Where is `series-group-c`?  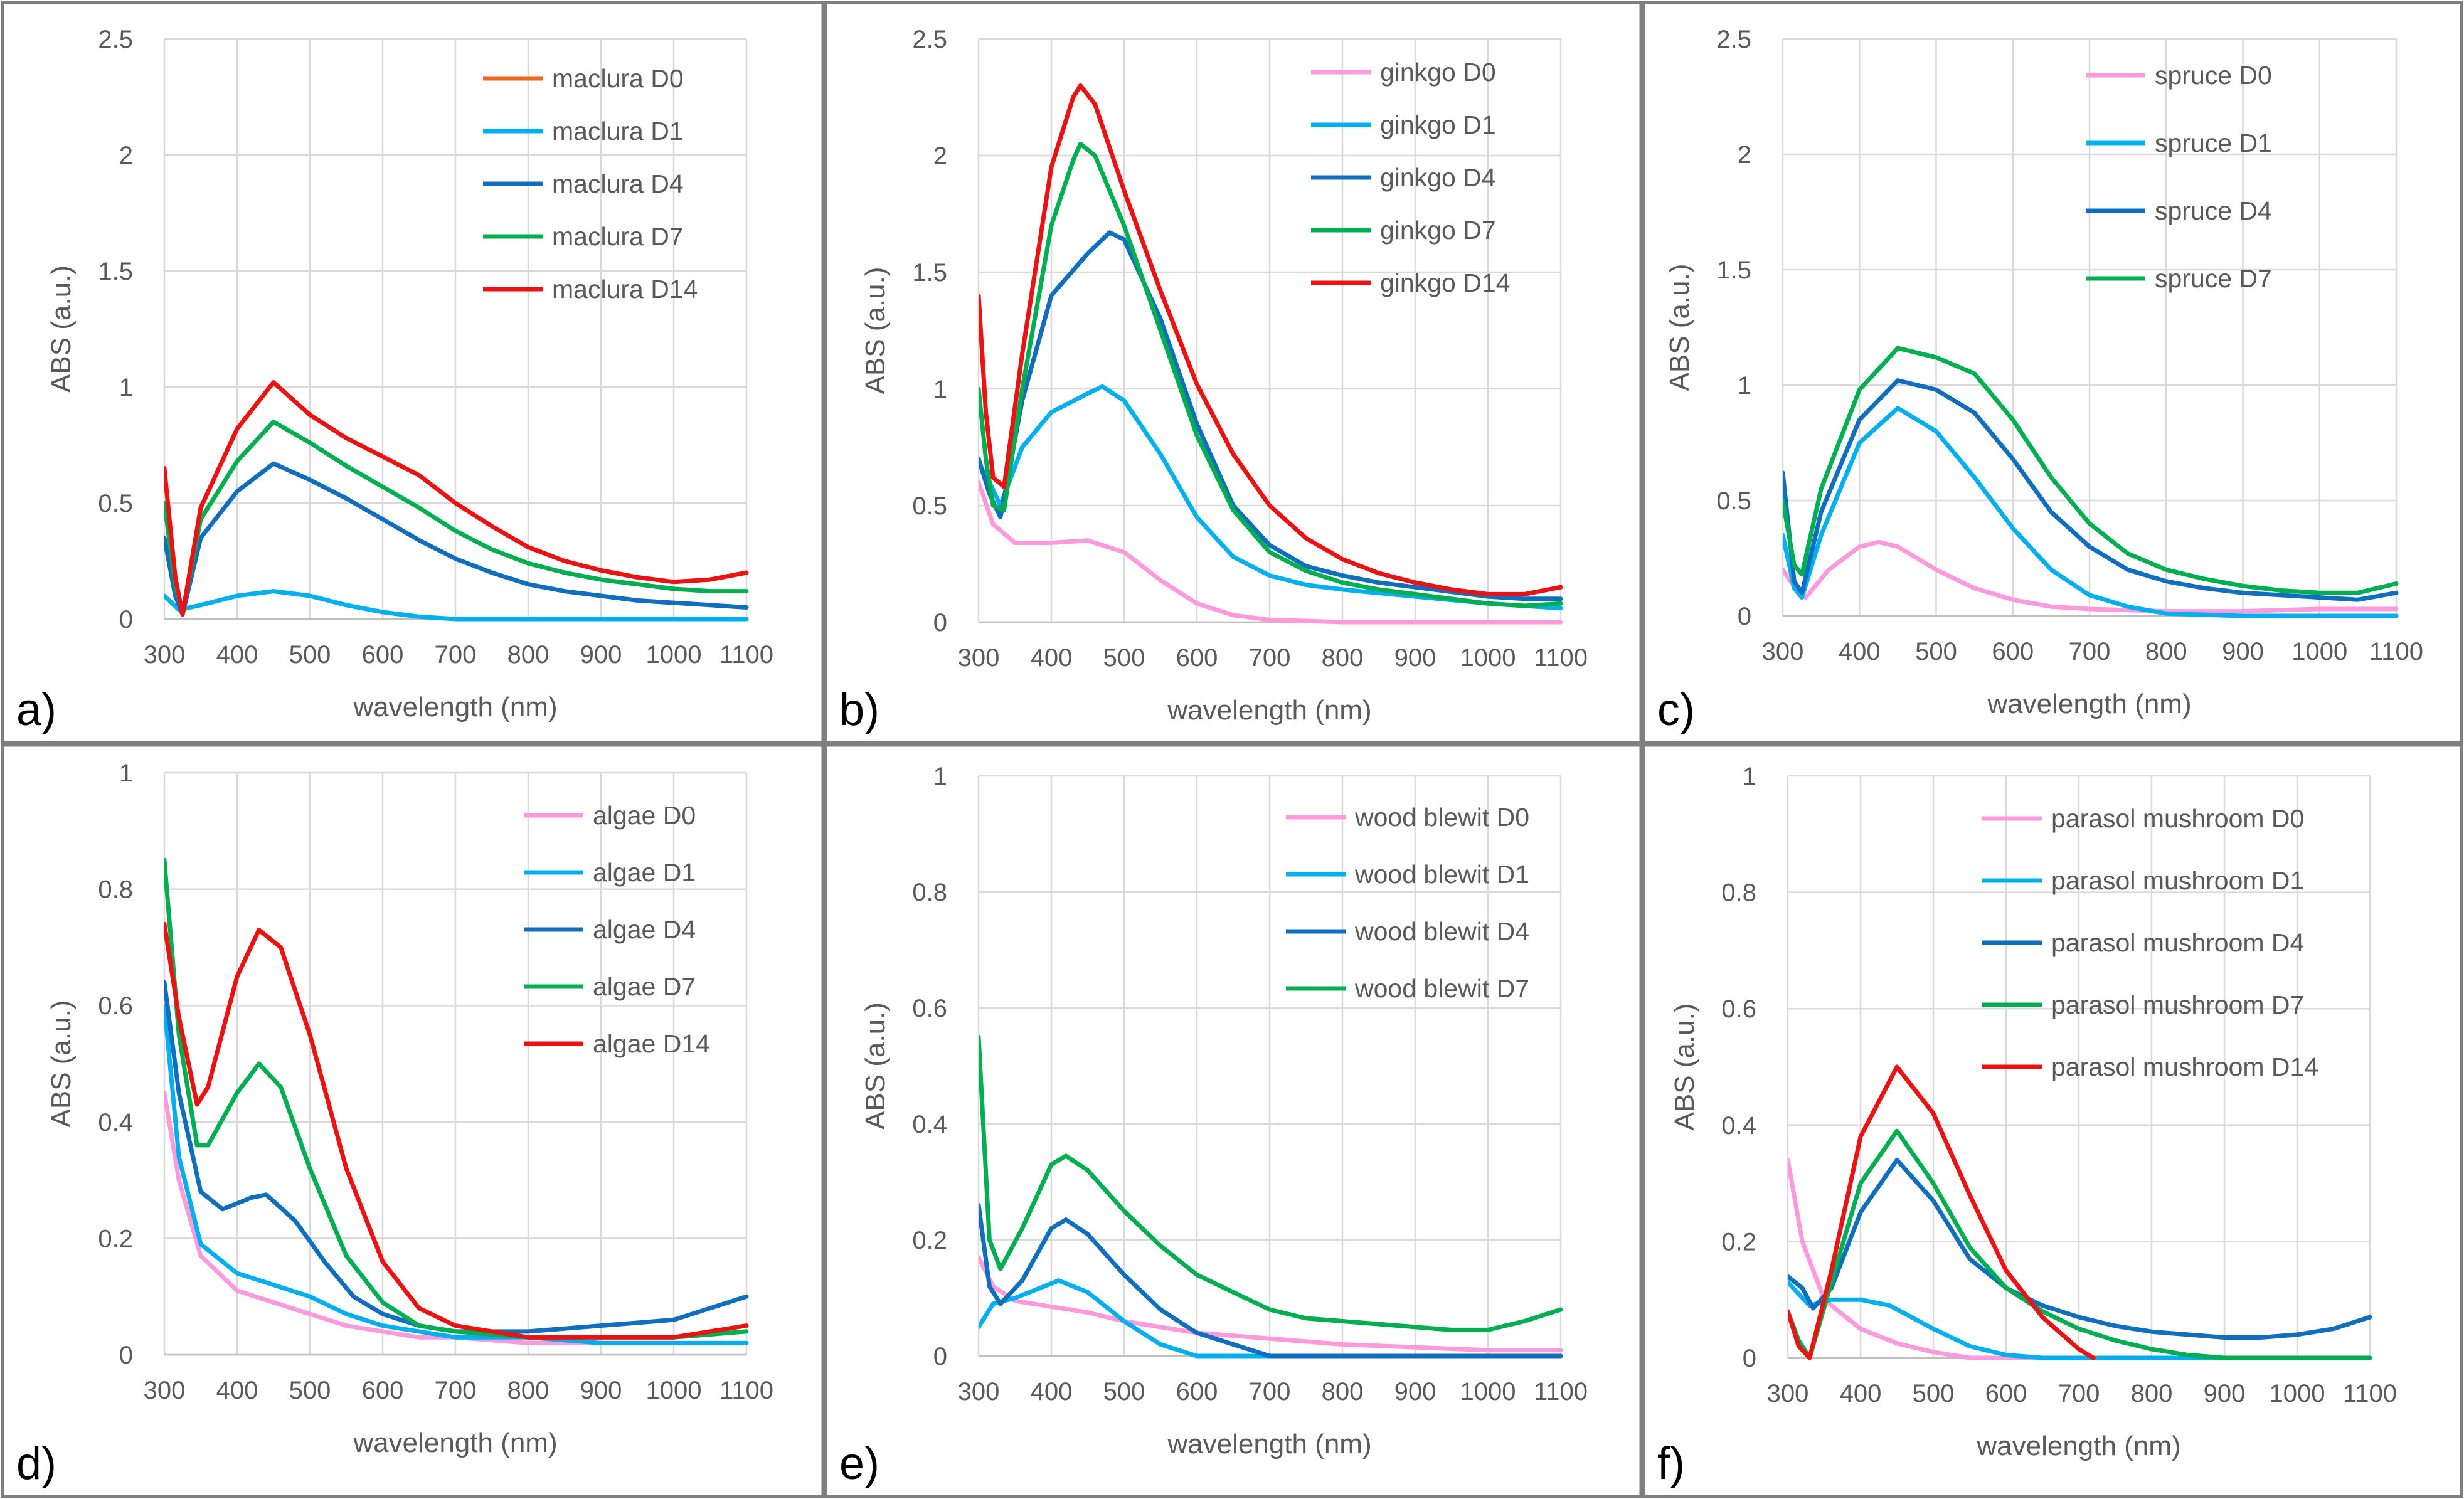
series-group-c is located at coordinates (2091, 482).